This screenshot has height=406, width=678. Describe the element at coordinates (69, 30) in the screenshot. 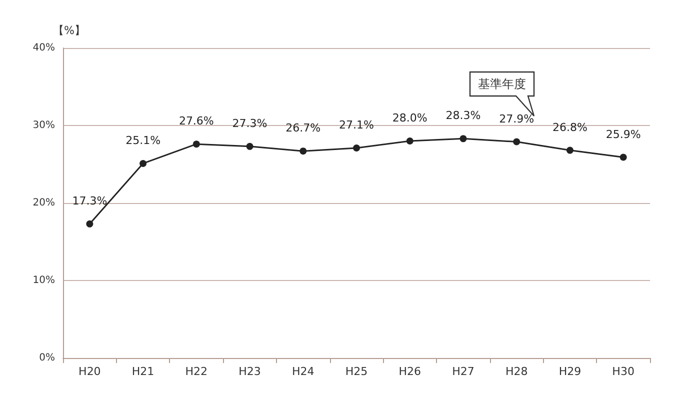

I see `y-axis-title: 【%】` at that location.